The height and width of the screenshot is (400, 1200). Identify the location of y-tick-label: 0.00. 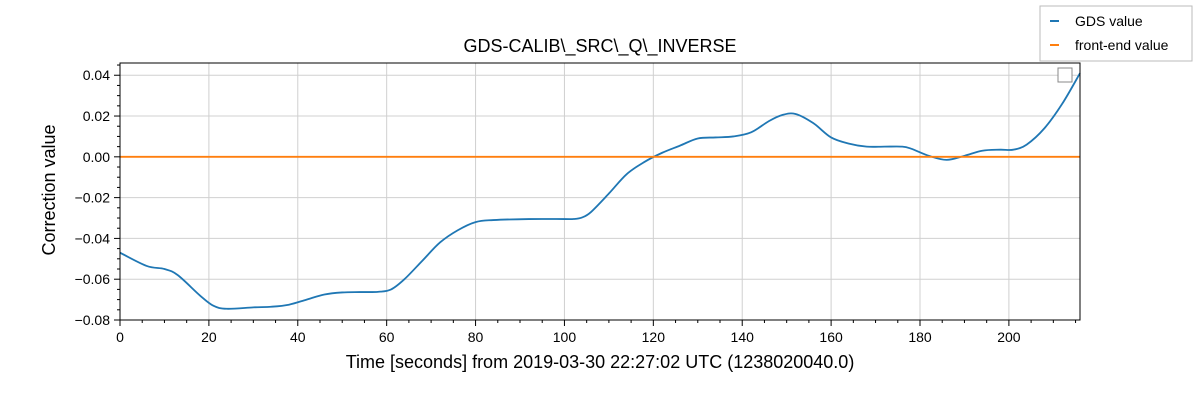
(96, 157).